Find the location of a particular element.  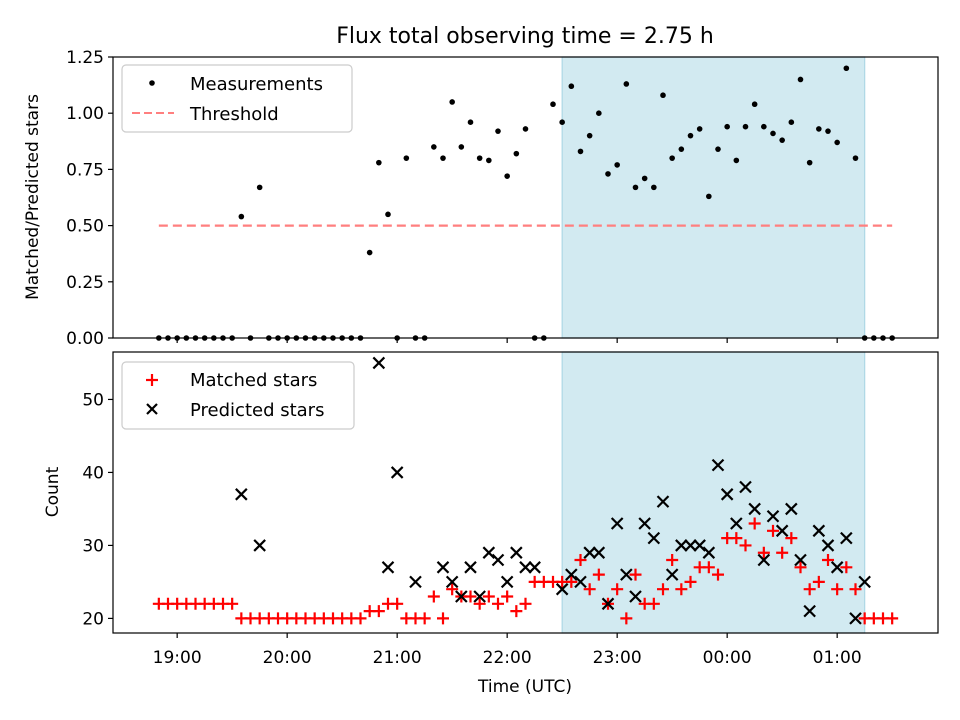

top-y-tick-label: 0.75 is located at coordinates (85, 170).